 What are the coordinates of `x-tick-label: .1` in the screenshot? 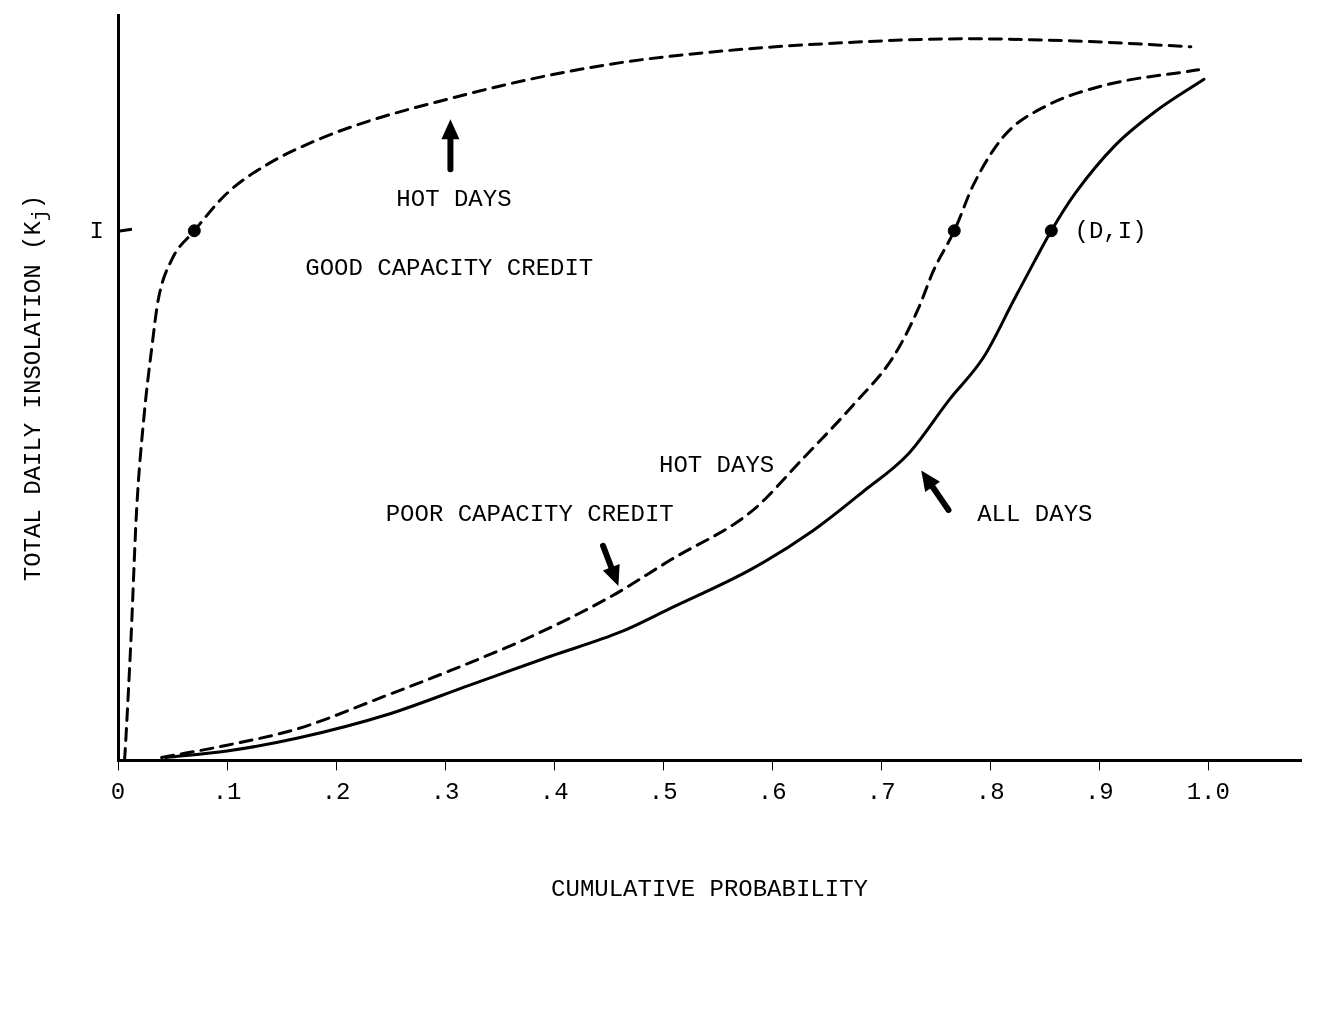 It's located at (227, 793).